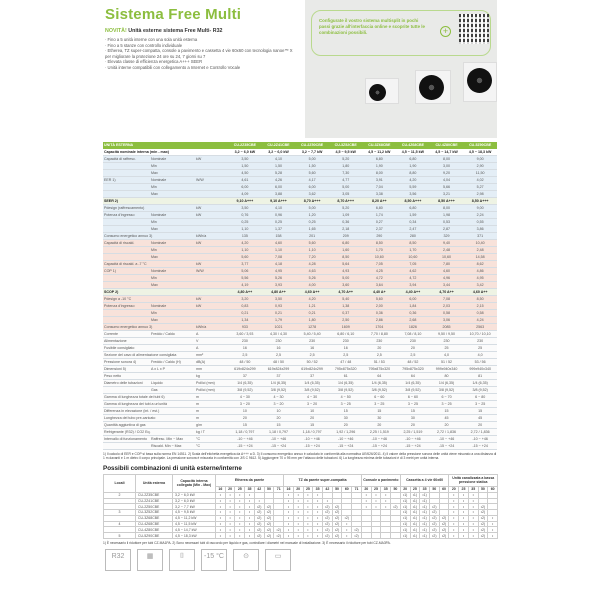 The height and width of the screenshot is (600, 600). I want to click on cell-value: 8,50 A+++, so click(446, 201).